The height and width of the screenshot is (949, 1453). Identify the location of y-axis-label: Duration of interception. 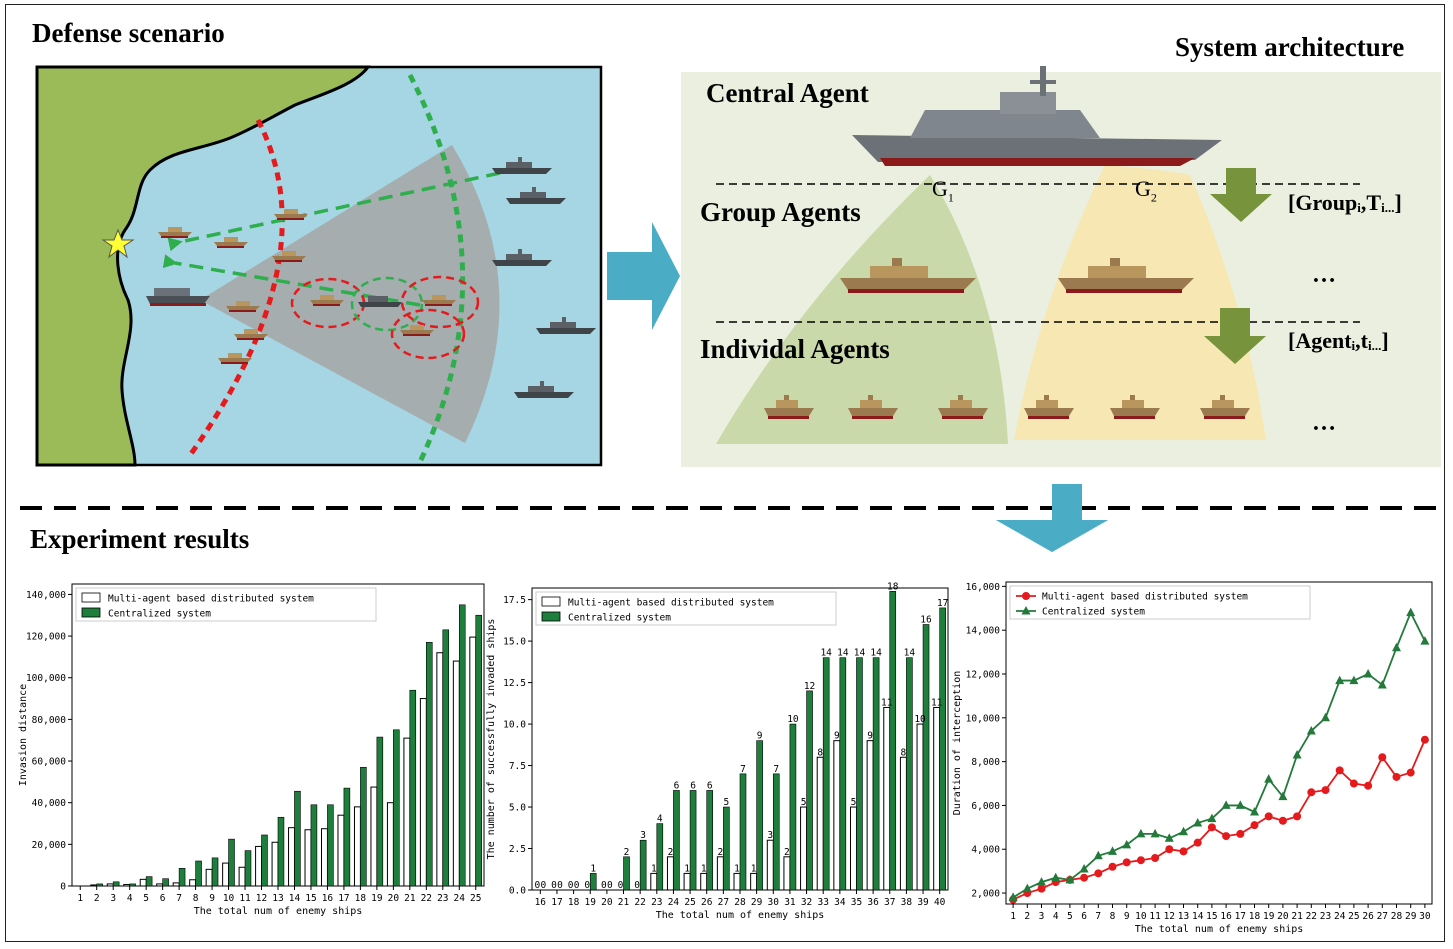
(957, 743).